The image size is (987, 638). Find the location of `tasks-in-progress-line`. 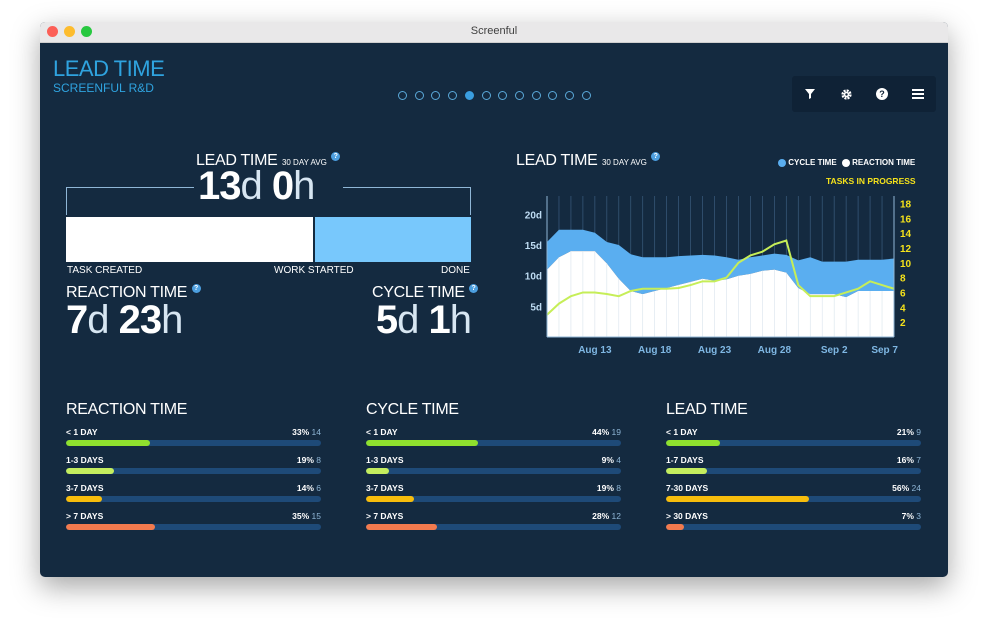

tasks-in-progress-line is located at coordinates (720, 277).